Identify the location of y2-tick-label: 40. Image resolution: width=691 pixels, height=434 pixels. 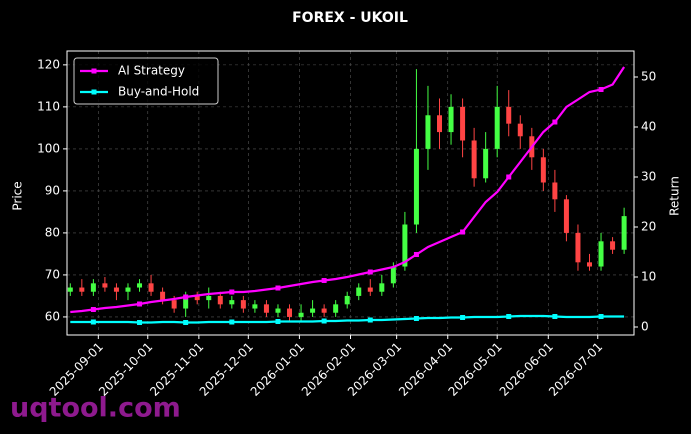
(648, 127).